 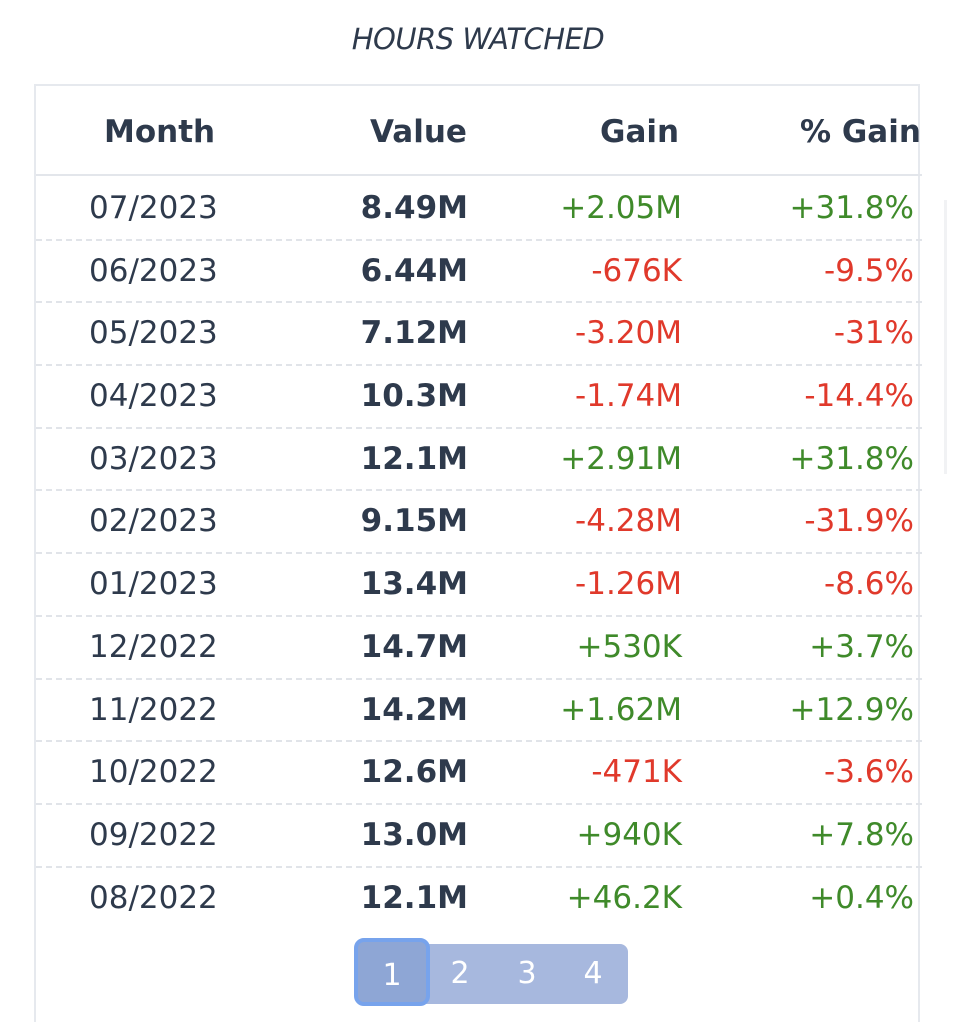 I want to click on cell-month: 01/2023, so click(x=153, y=584).